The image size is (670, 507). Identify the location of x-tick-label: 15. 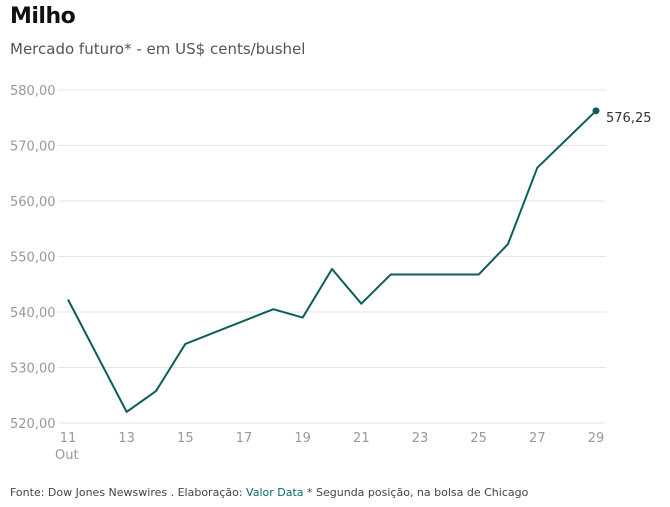
(185, 438).